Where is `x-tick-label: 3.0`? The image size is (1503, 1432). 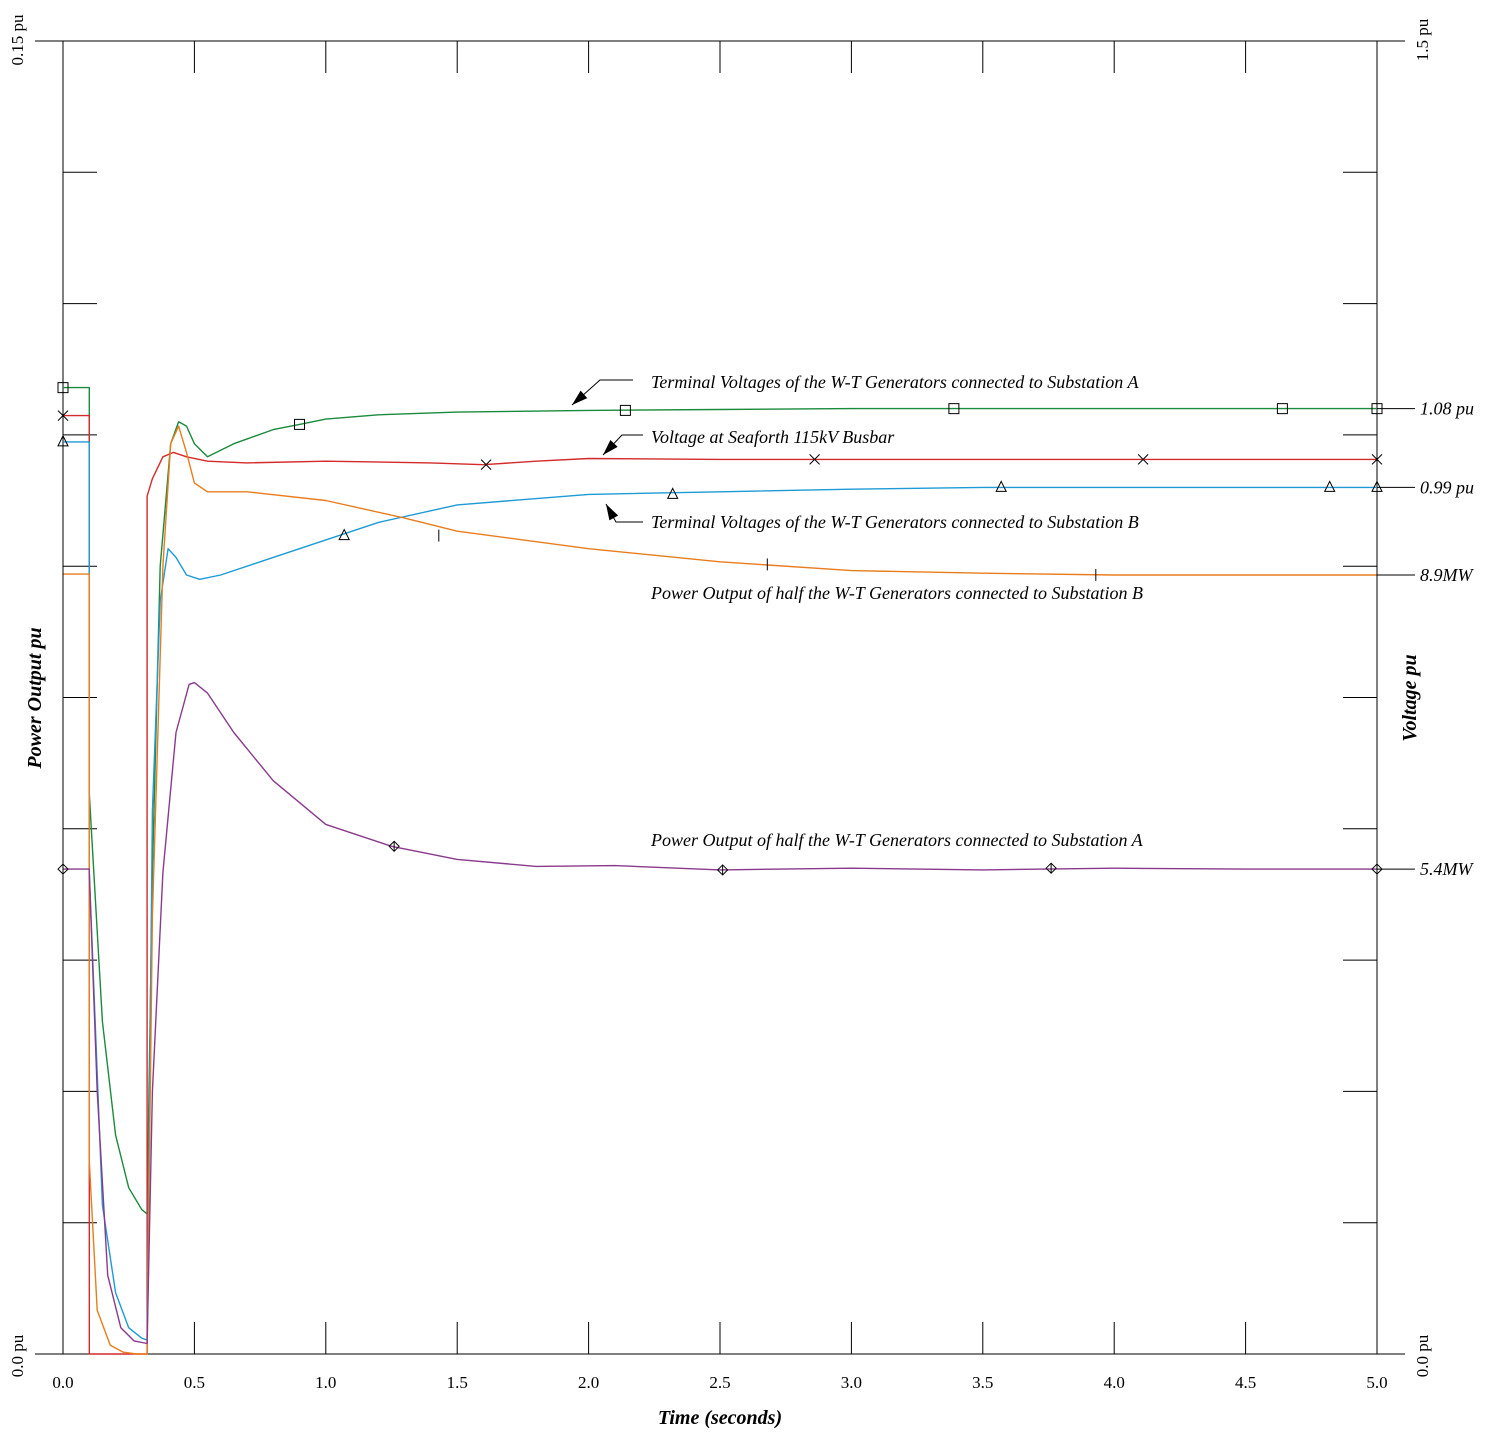
x-tick-label: 3.0 is located at coordinates (851, 1382).